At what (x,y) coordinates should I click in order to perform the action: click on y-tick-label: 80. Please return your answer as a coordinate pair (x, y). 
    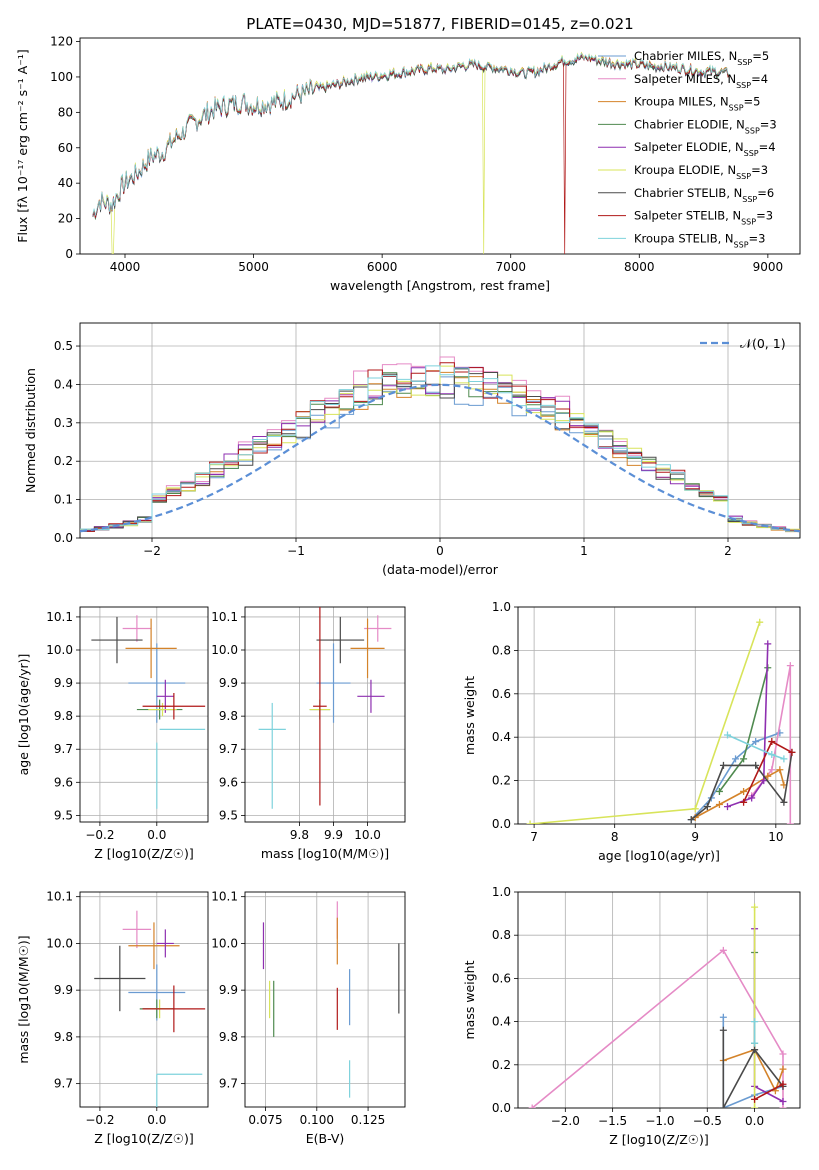
    Looking at the image, I should click on (65, 112).